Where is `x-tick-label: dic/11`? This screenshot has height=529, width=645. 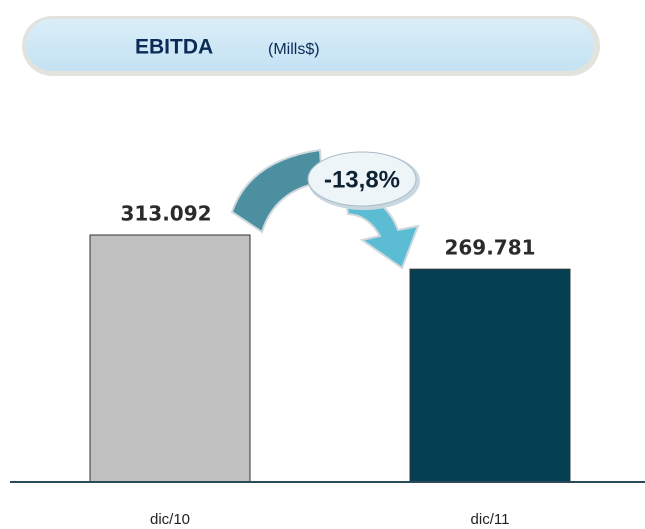
x-tick-label: dic/11 is located at coordinates (490, 519).